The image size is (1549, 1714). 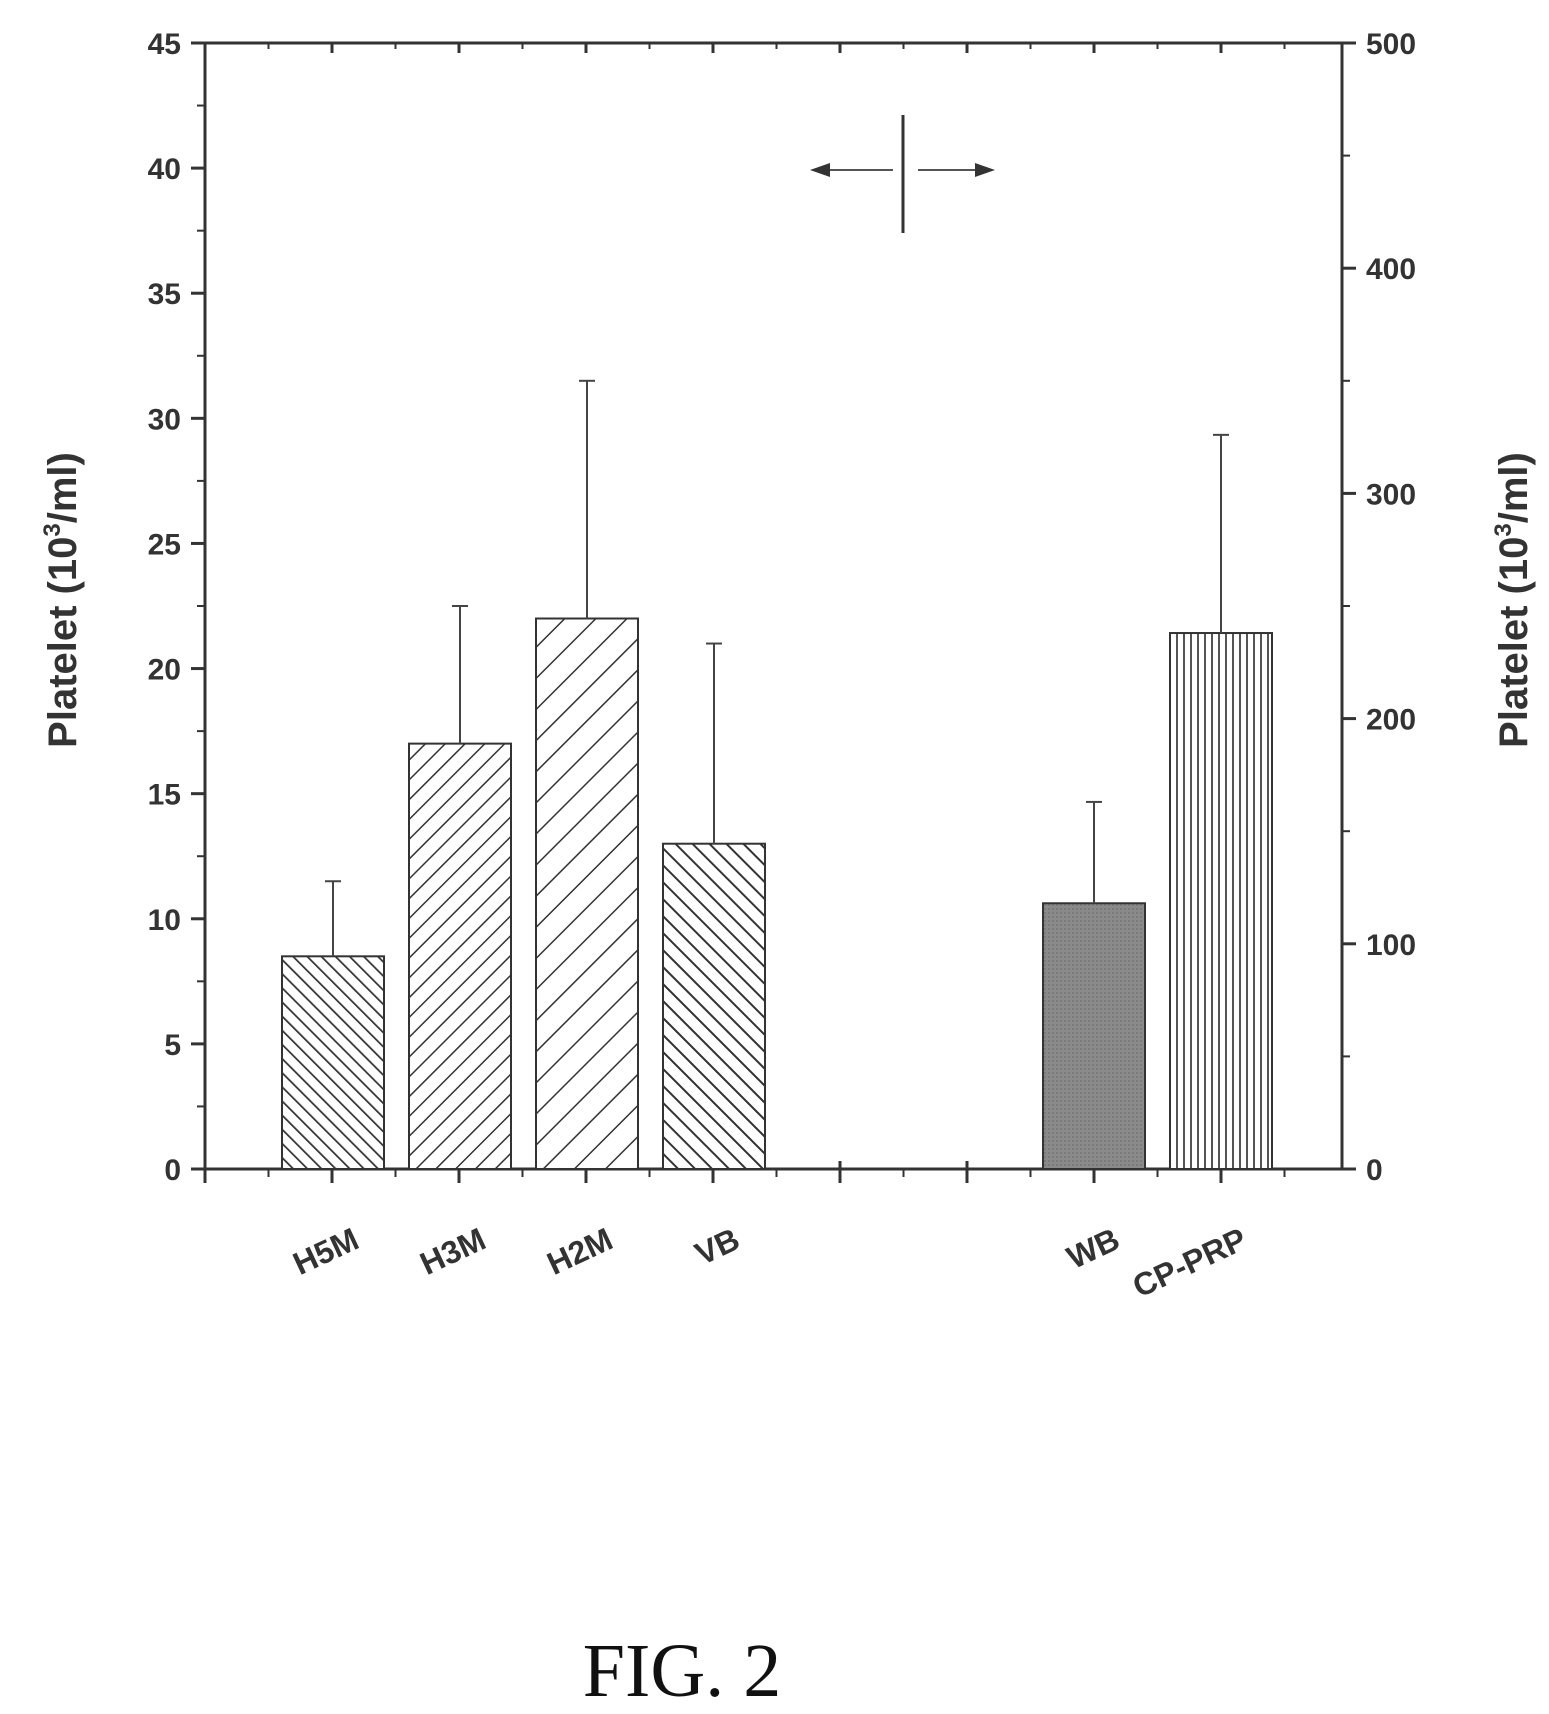 What do you see at coordinates (164, 795) in the screenshot?
I see `left-tick-label: 15` at bounding box center [164, 795].